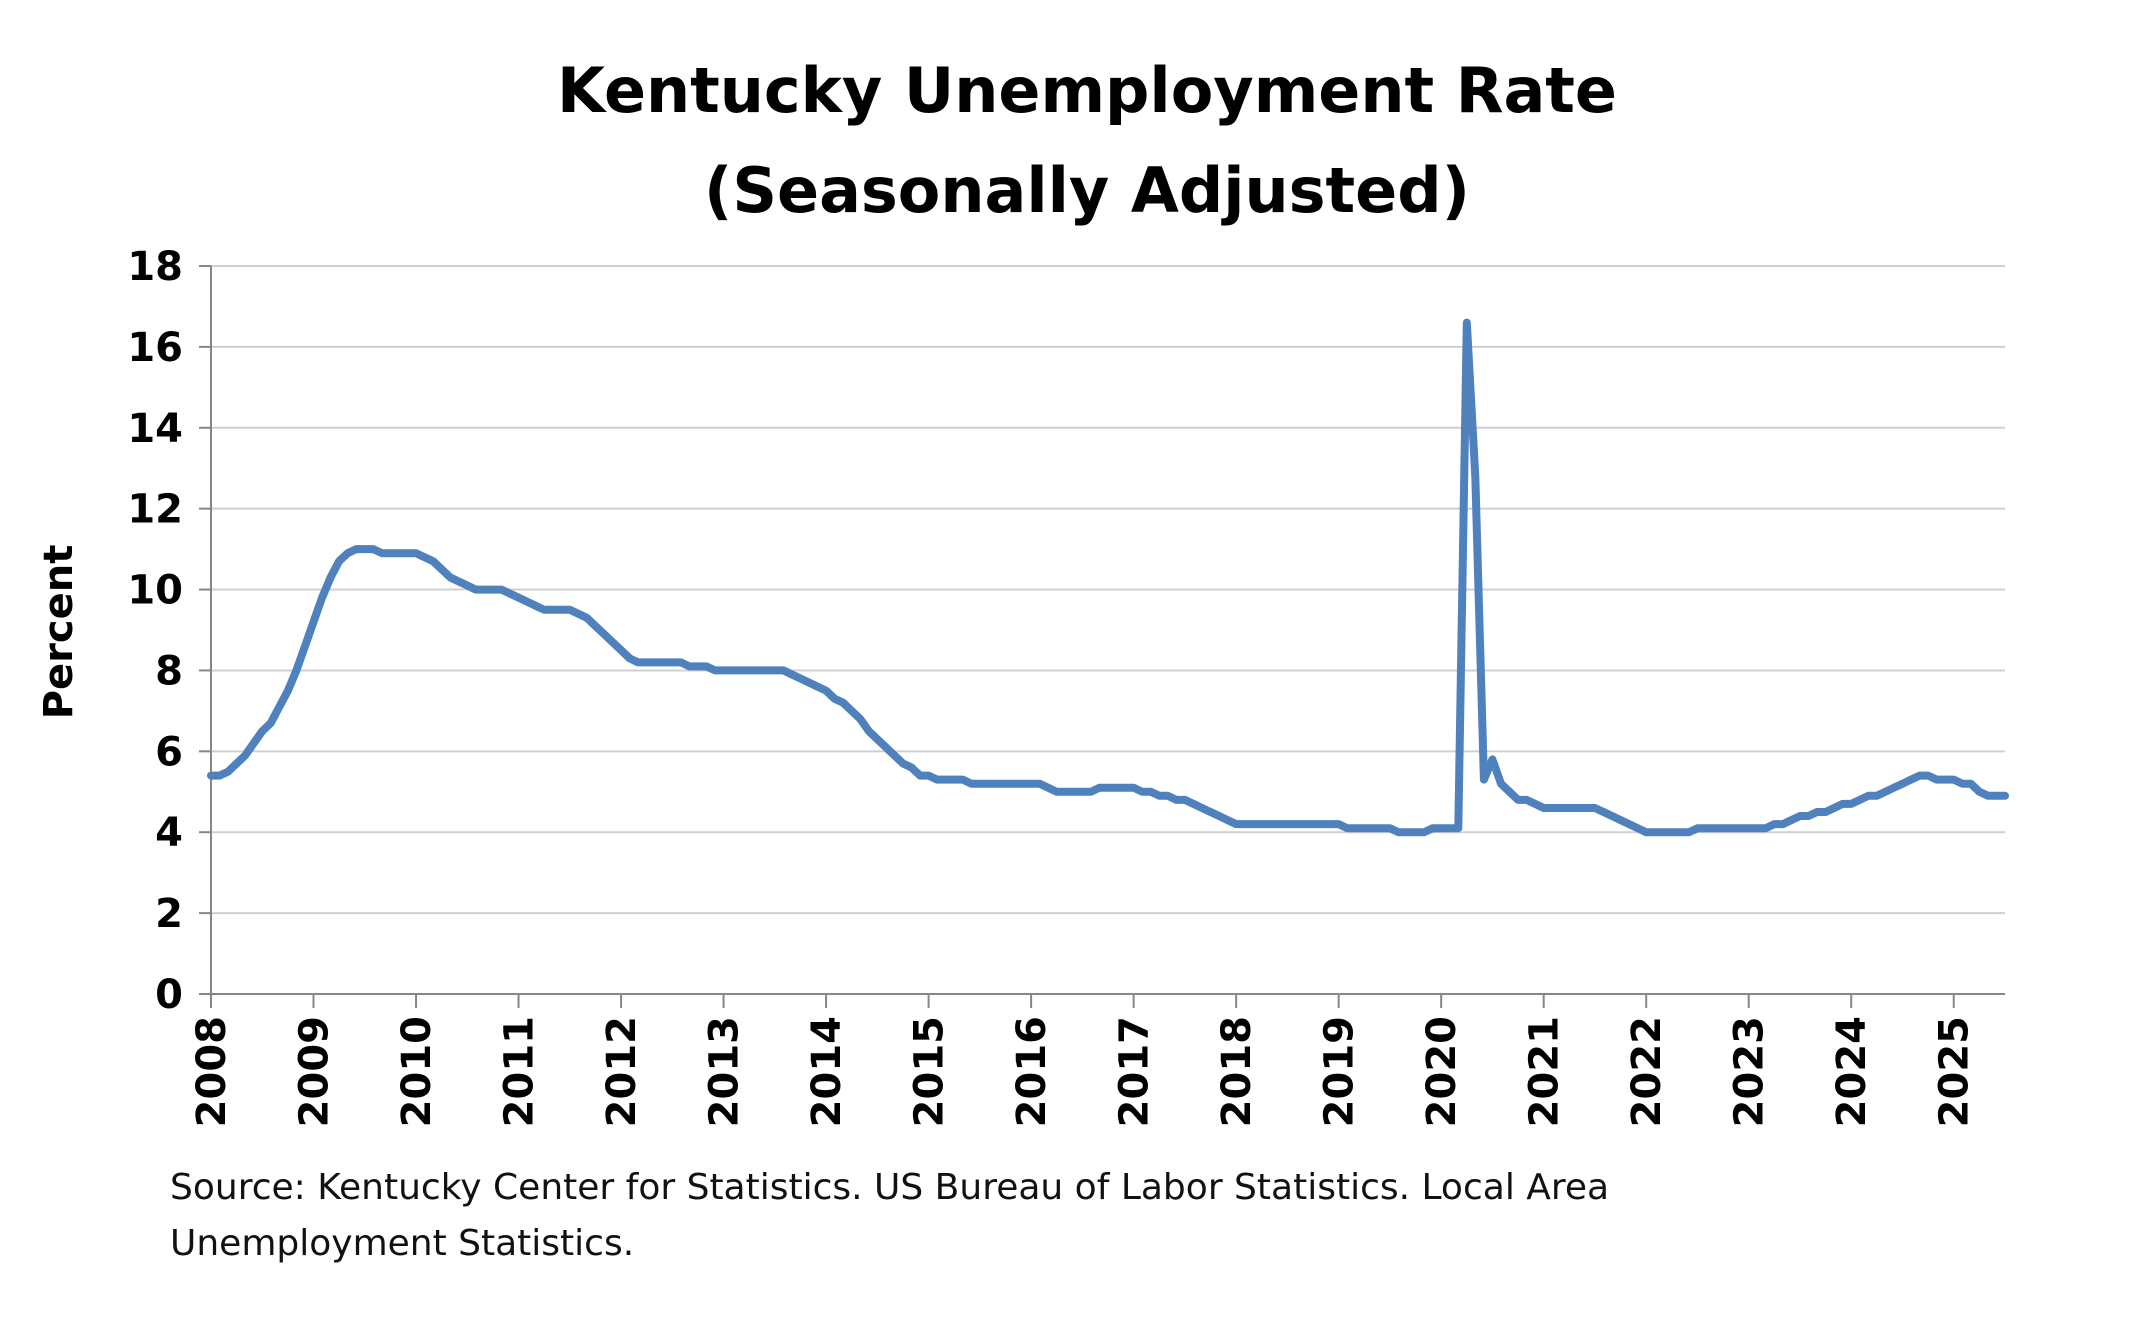 Image resolution: width=2145 pixels, height=1323 pixels. What do you see at coordinates (1852, 1071) in the screenshot?
I see `x-tick-label-2024: 2024` at bounding box center [1852, 1071].